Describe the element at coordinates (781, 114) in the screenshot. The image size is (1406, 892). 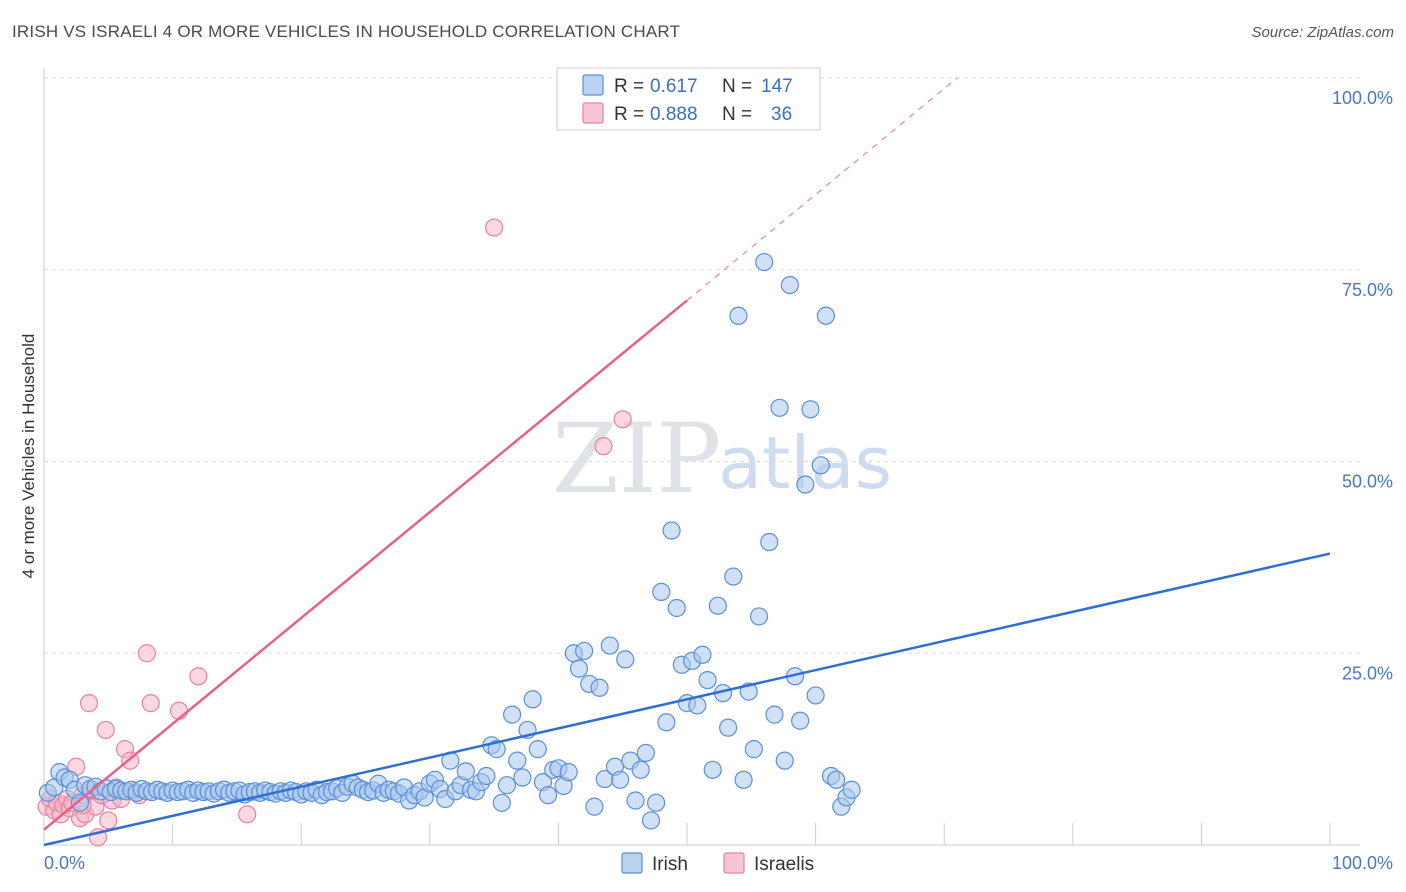
I see `legend-n-value-israelis: 36` at that location.